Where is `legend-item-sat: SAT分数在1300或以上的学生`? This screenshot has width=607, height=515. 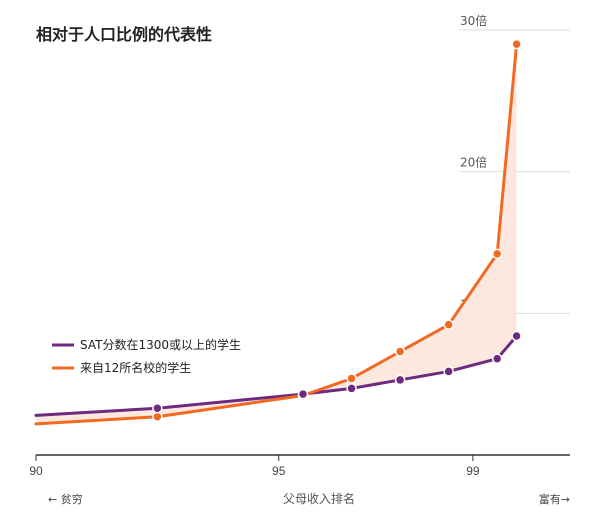 legend-item-sat: SAT分数在1300或以上的学生 is located at coordinates (146, 344).